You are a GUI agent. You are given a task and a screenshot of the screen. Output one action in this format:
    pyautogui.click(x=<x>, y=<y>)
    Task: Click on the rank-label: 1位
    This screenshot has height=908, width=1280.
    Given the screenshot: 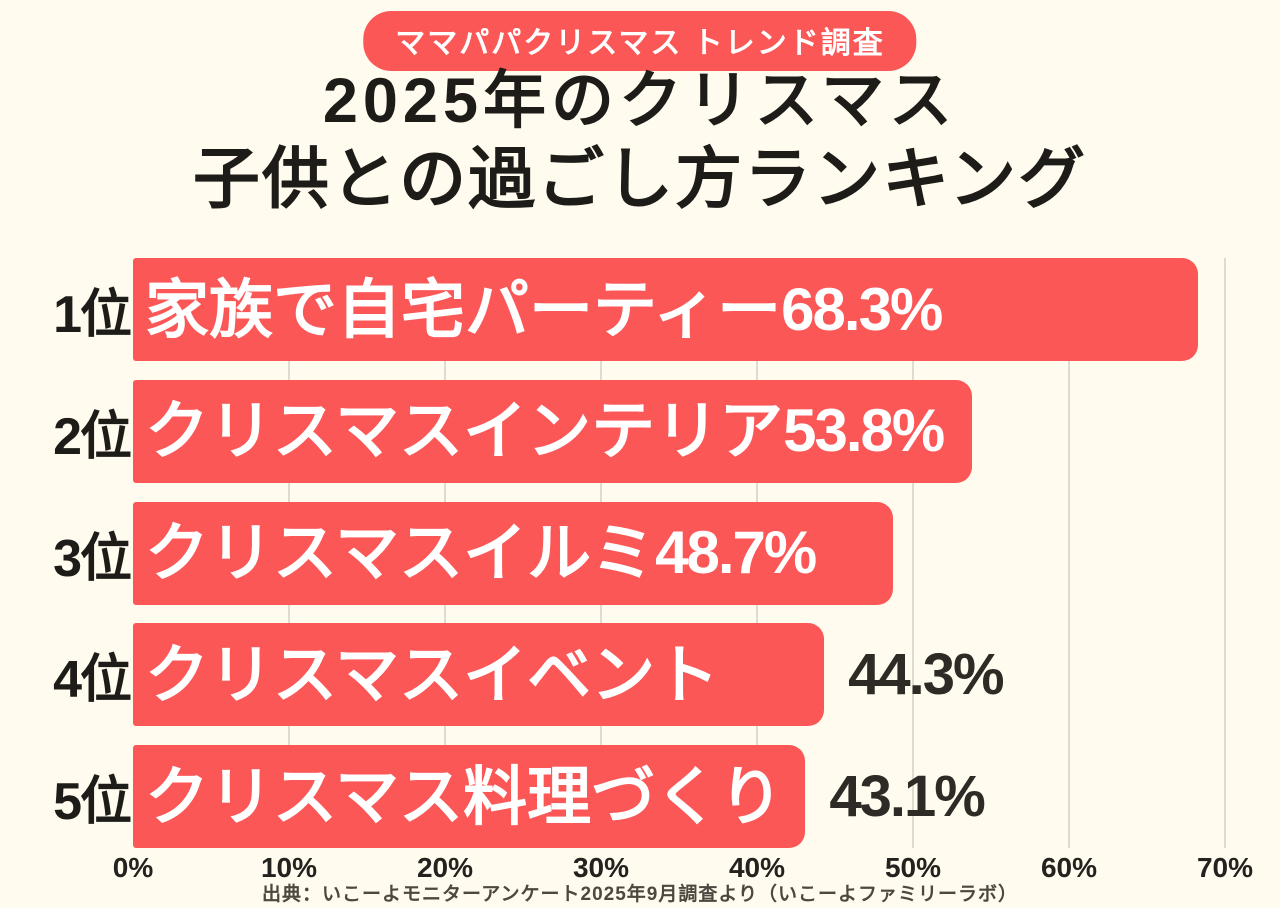 What is the action you would take?
    pyautogui.click(x=92, y=315)
    